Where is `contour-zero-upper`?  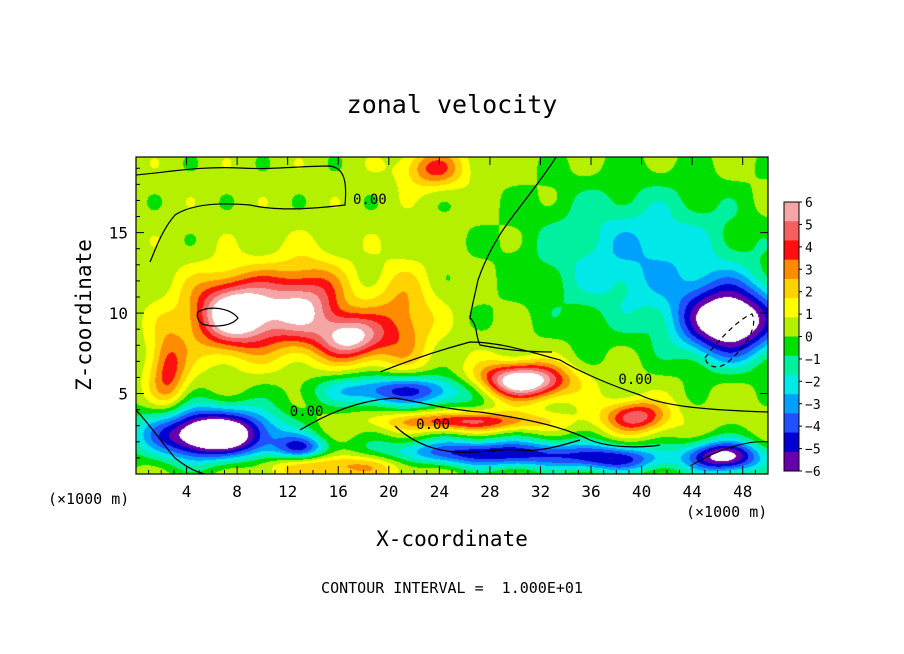
contour-zero-upper is located at coordinates (241, 214).